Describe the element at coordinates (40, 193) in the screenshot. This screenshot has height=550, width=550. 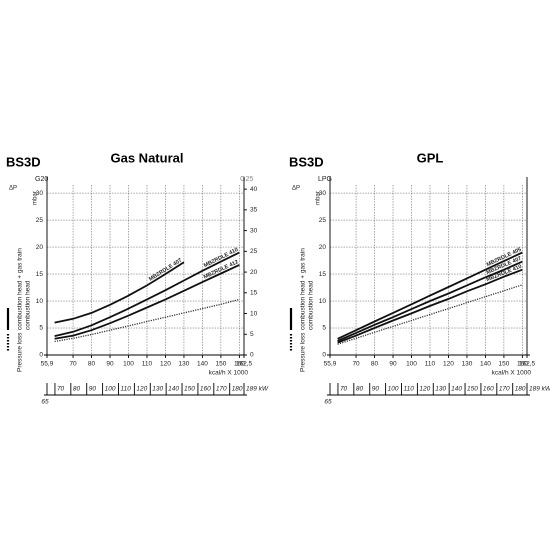
I see `y-tick-label: 30` at that location.